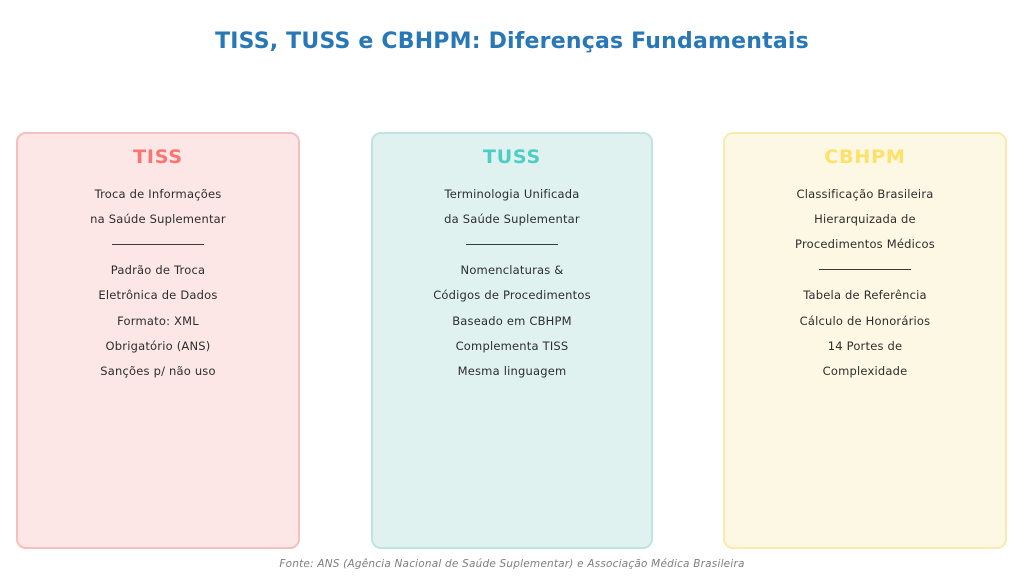 The height and width of the screenshot is (581, 1024). What do you see at coordinates (158, 157) in the screenshot?
I see `card-title: TISS` at bounding box center [158, 157].